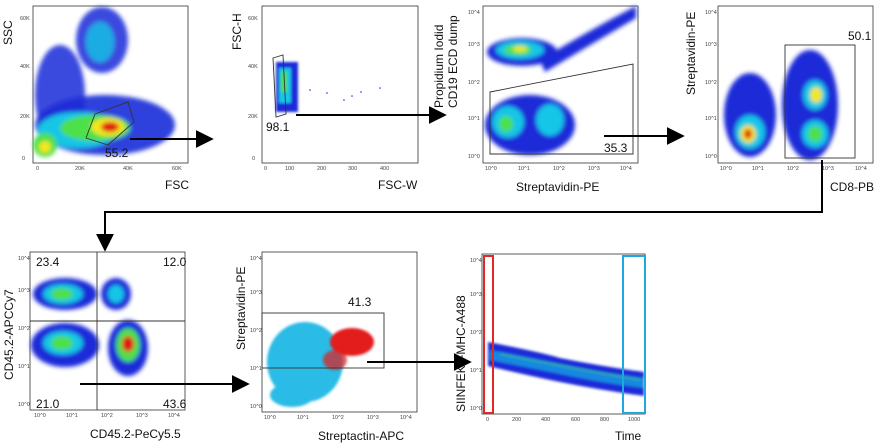  I want to click on y-axis-label: SSC, so click(8, 32).